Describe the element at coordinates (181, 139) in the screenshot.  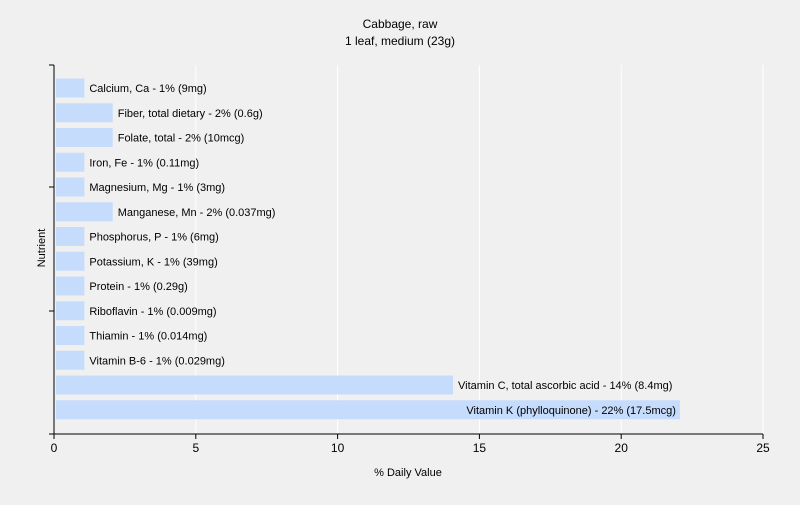
I see `bar-label: Folate, total - 2% (10mcg)` at that location.